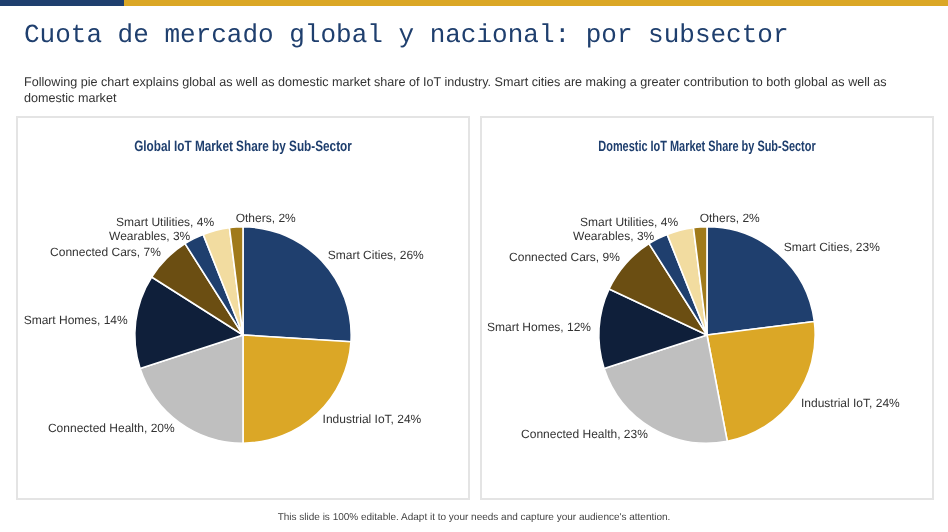 Image resolution: width=948 pixels, height=532 pixels. Describe the element at coordinates (406, 35) in the screenshot. I see `text: Cuota de mercado global y nacional: por subsector` at that location.